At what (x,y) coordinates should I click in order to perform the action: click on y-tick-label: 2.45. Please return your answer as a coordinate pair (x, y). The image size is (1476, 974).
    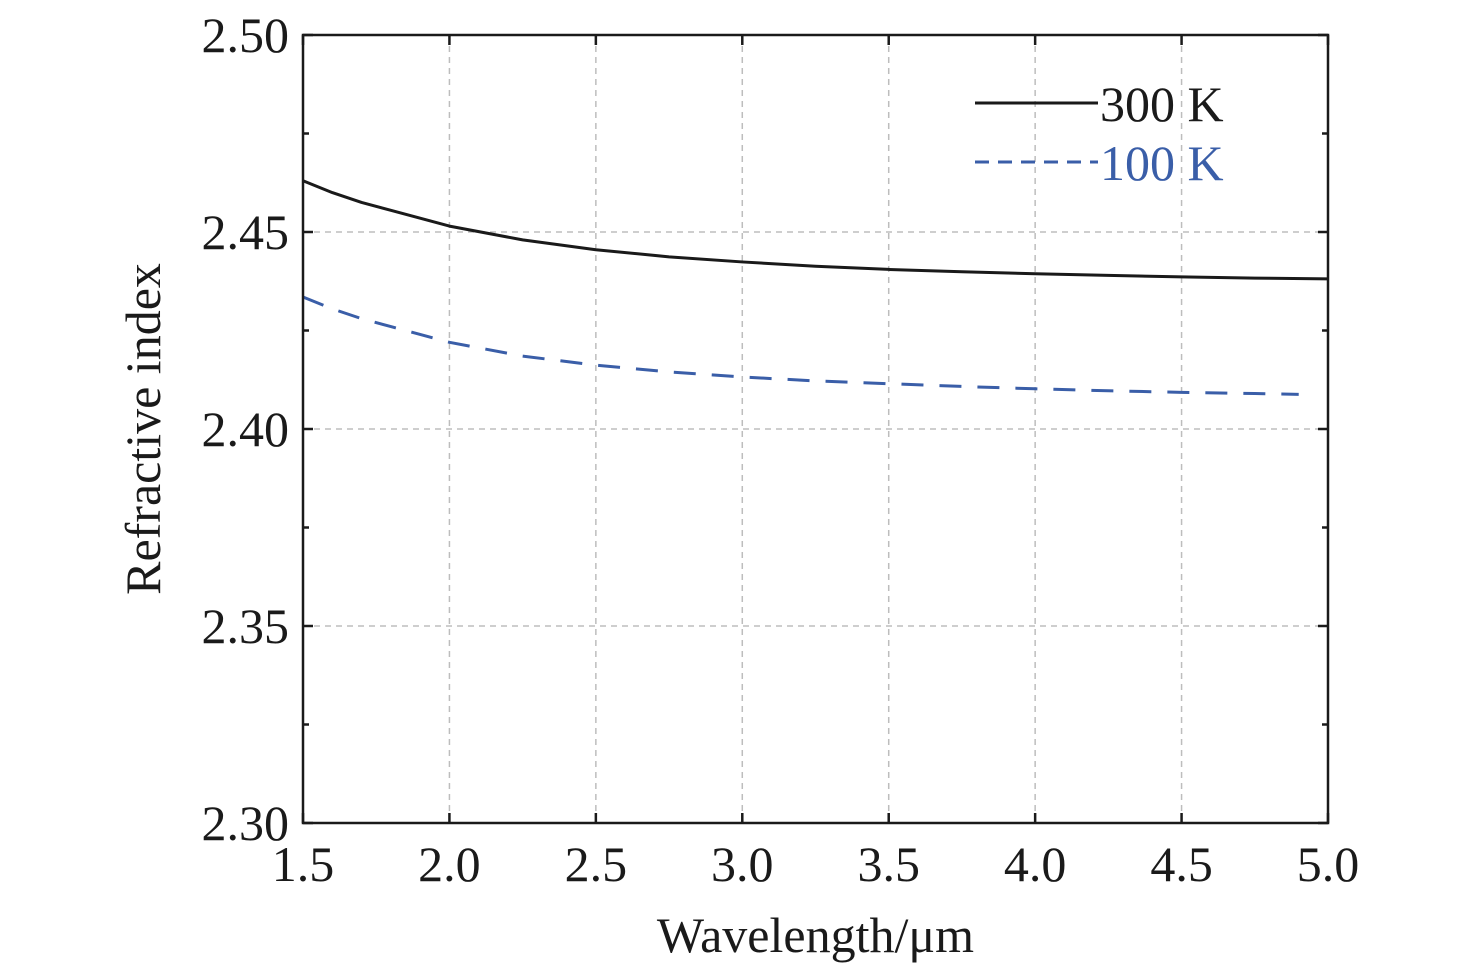
    Looking at the image, I should click on (246, 232).